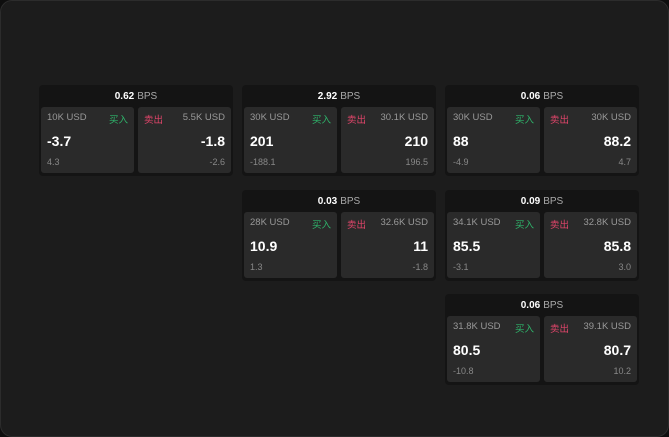  Describe the element at coordinates (493, 140) in the screenshot. I see `buy-panel: 30K USD 买入 88 -4.9` at that location.